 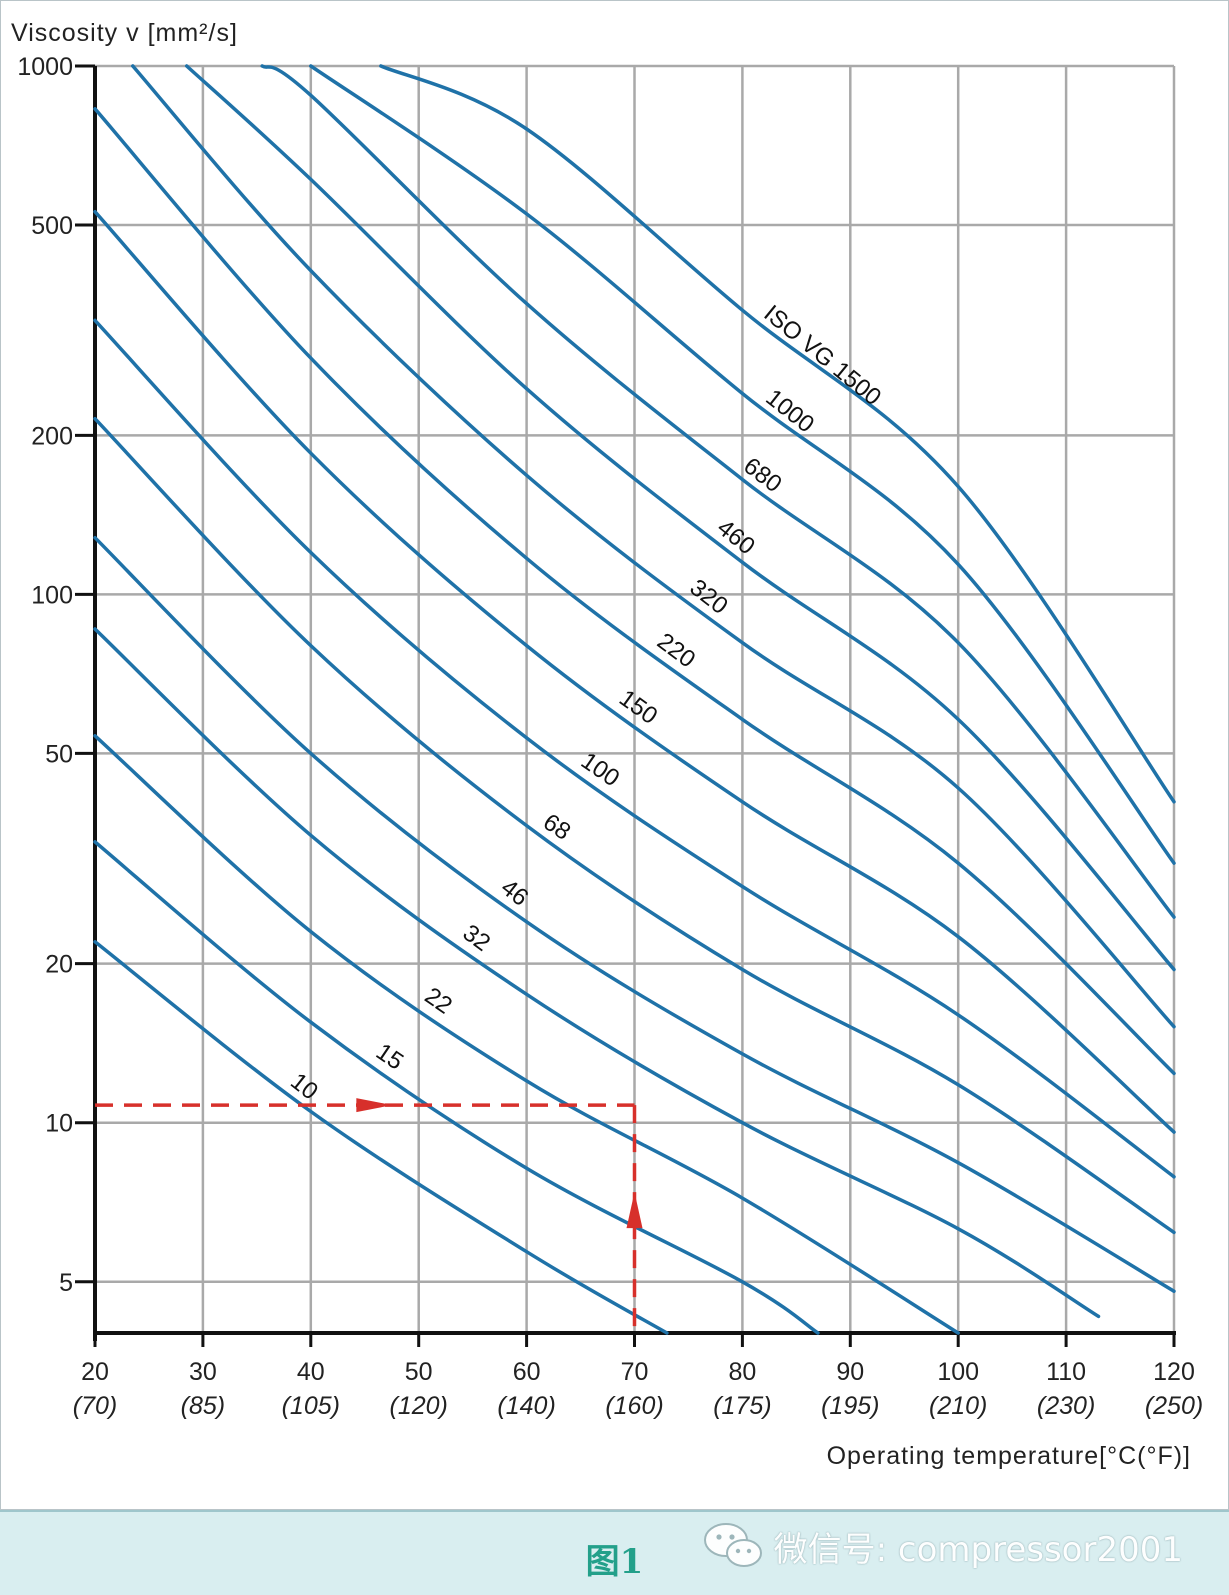 I want to click on x-tick-label: 110, so click(x=1066, y=1372).